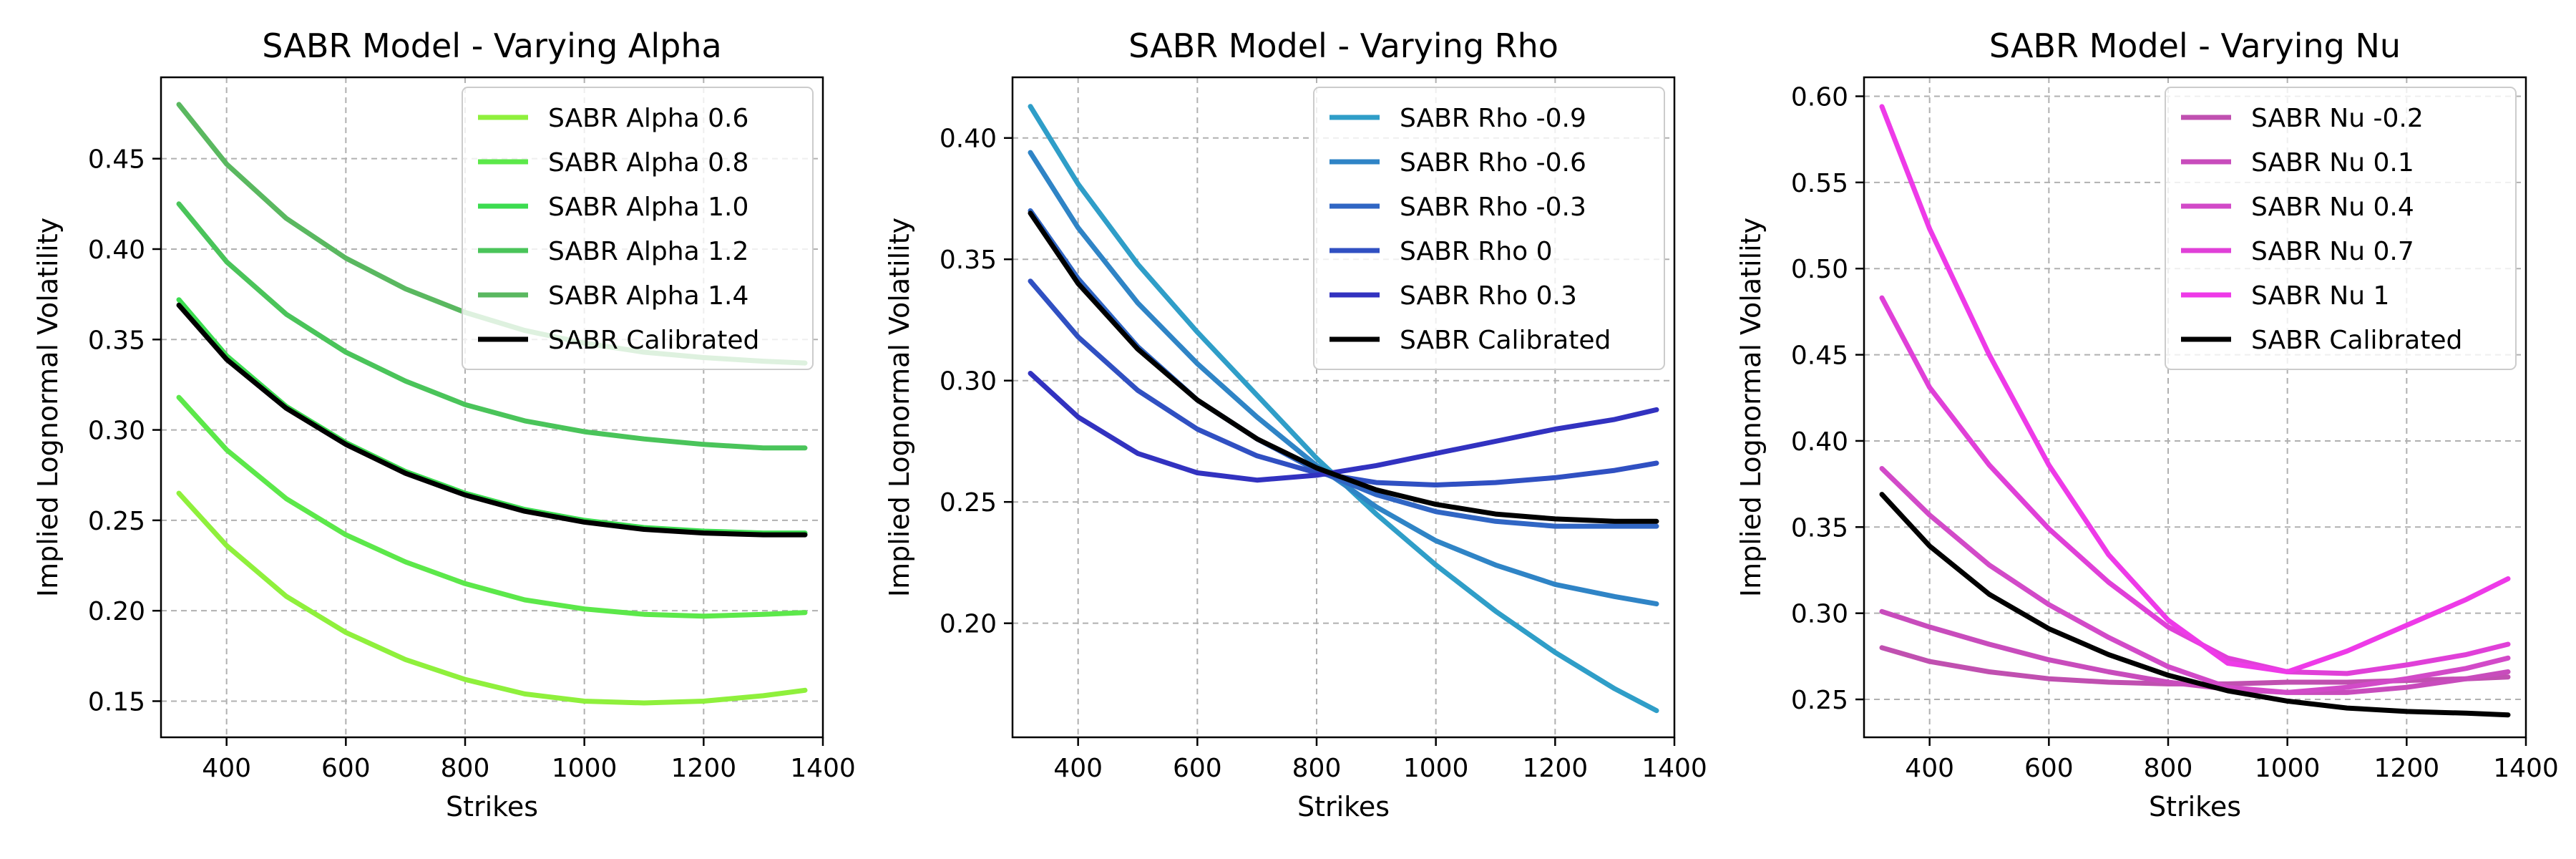 The width and height of the screenshot is (2576, 859). I want to click on legend-label: SABR Rho 0.3, so click(1488, 296).